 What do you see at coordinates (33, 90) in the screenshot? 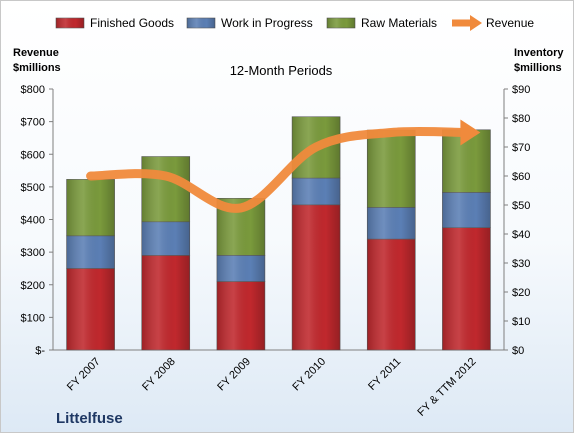
I see `left-tick-label: $800` at bounding box center [33, 90].